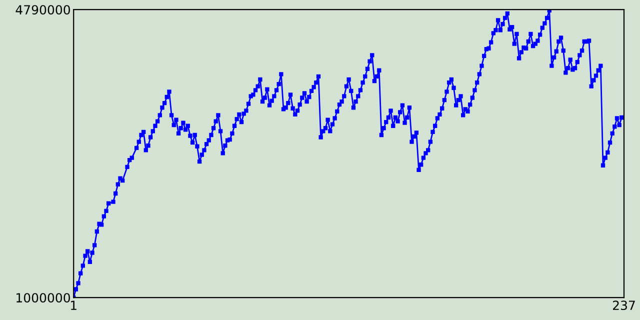  What do you see at coordinates (43, 298) in the screenshot?
I see `y-tick-label: 1000000` at bounding box center [43, 298].